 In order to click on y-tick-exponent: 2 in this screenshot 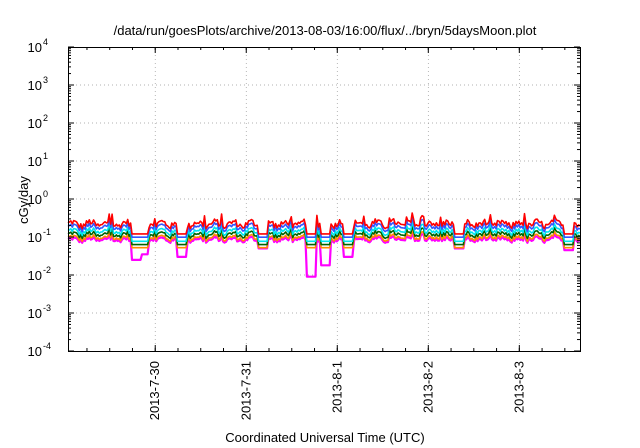, I will do `click(45, 118)`.